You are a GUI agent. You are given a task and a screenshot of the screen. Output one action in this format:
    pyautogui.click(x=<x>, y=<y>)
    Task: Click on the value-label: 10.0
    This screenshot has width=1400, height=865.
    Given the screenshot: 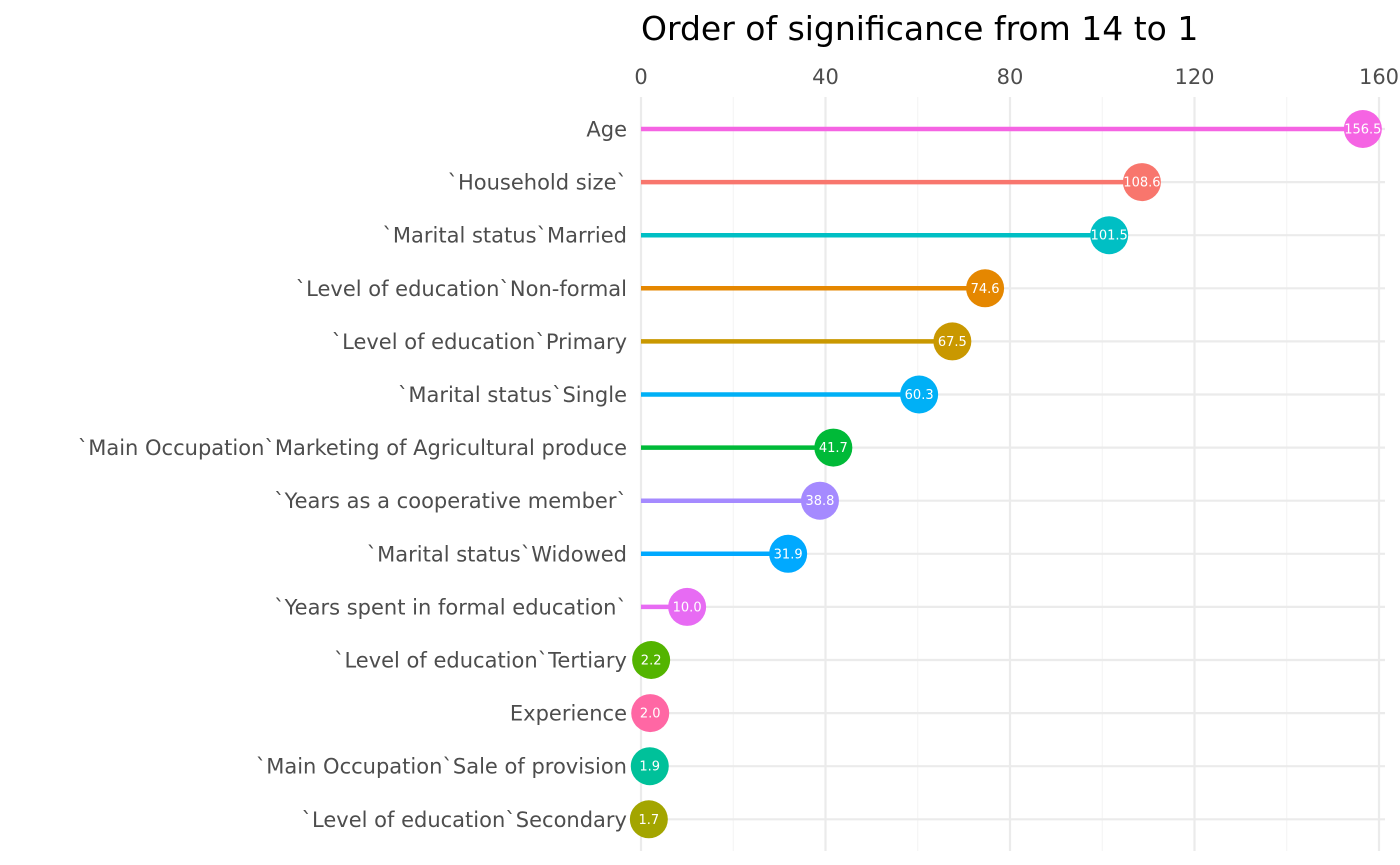 What is the action you would take?
    pyautogui.click(x=687, y=607)
    